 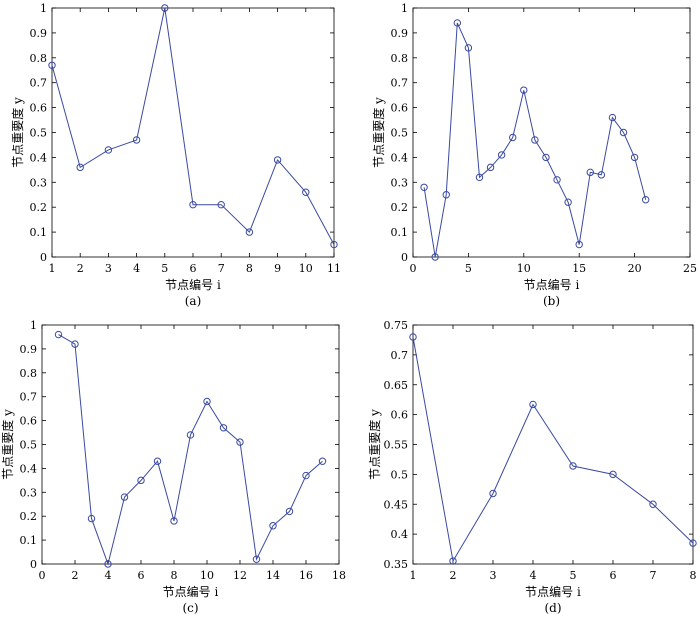 I want to click on y-tick-label: 0.55, so click(x=396, y=445).